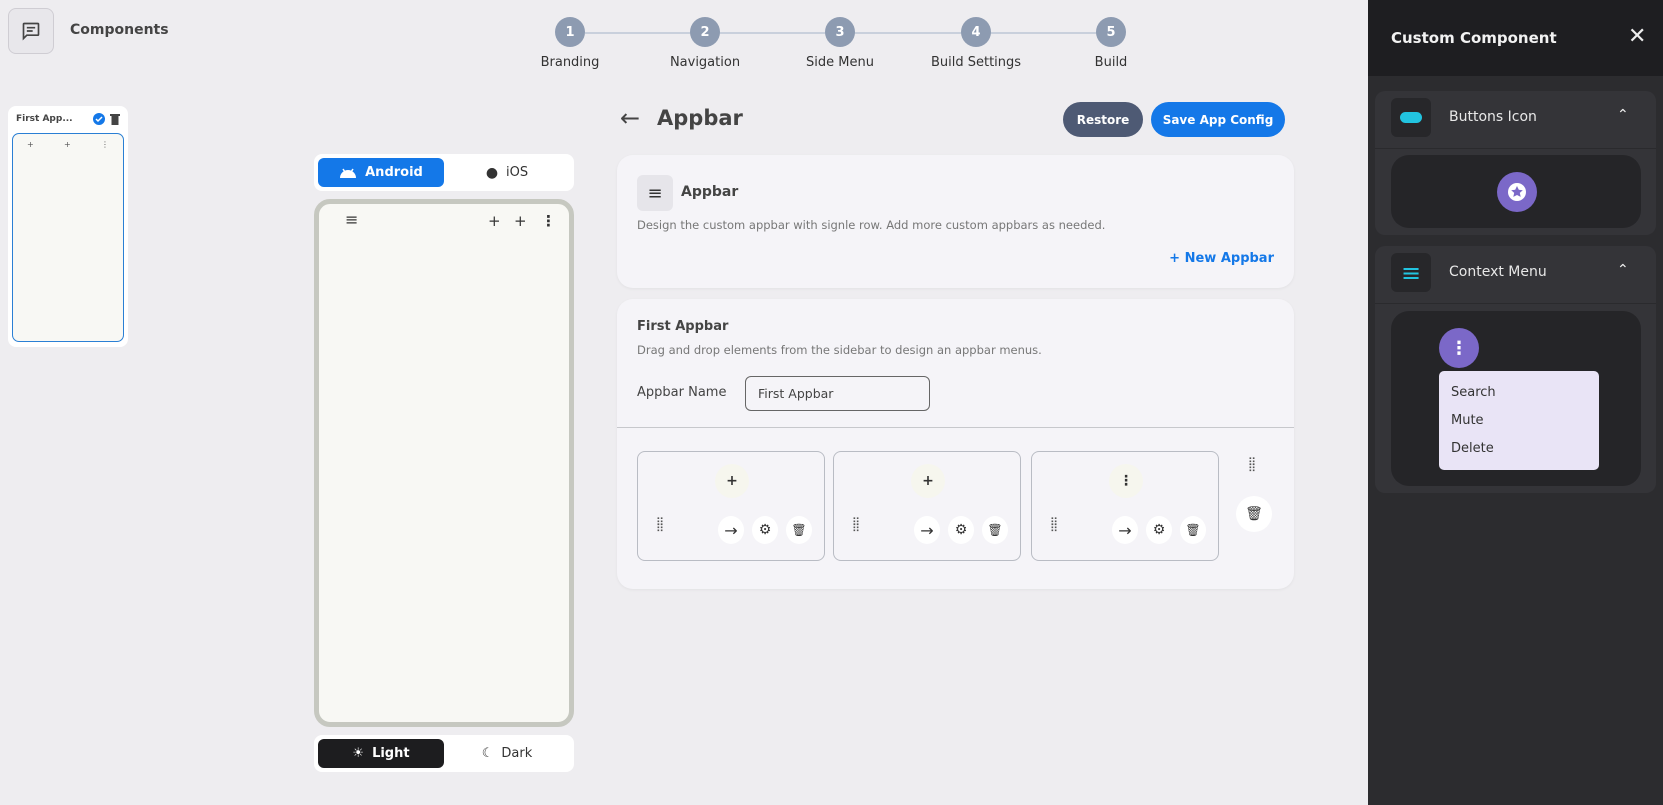  What do you see at coordinates (115, 119) in the screenshot?
I see `trash-icon` at bounding box center [115, 119].